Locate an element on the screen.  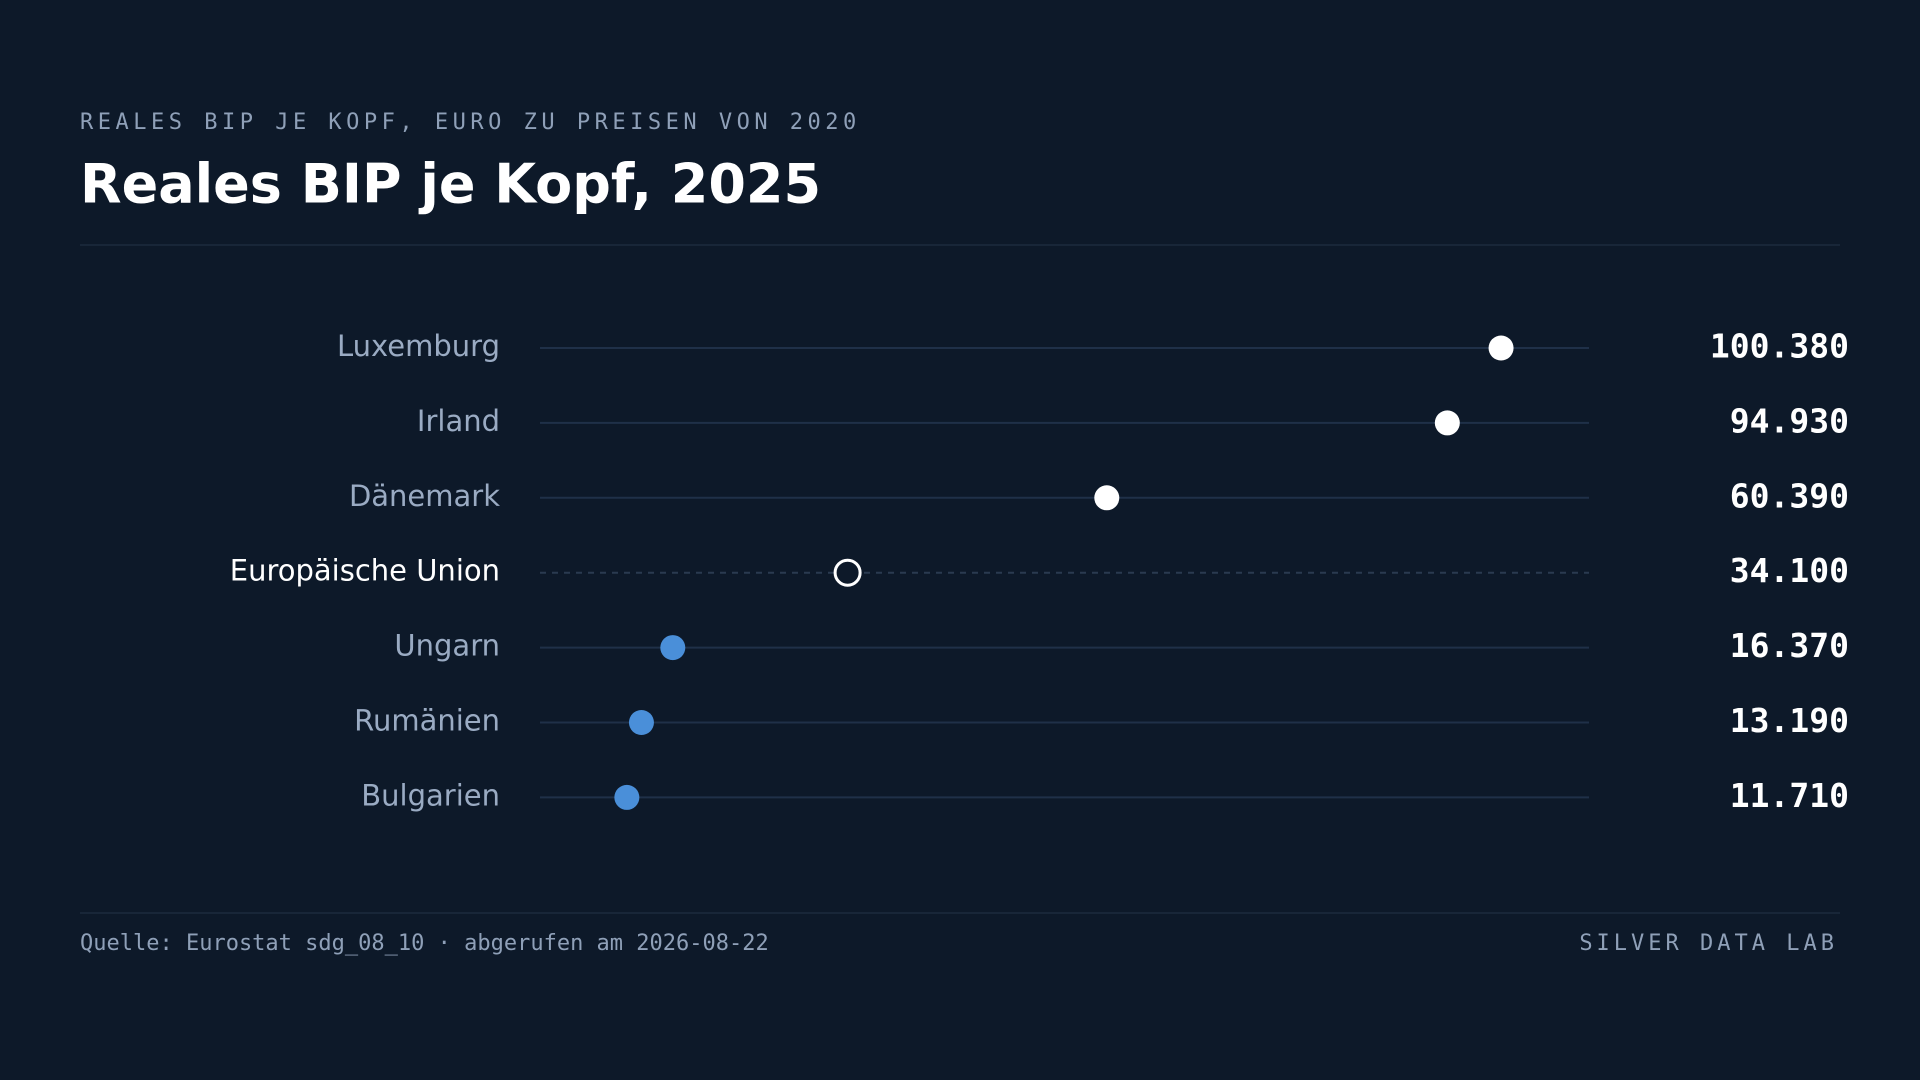
value-label: 11.710 is located at coordinates (1789, 795).